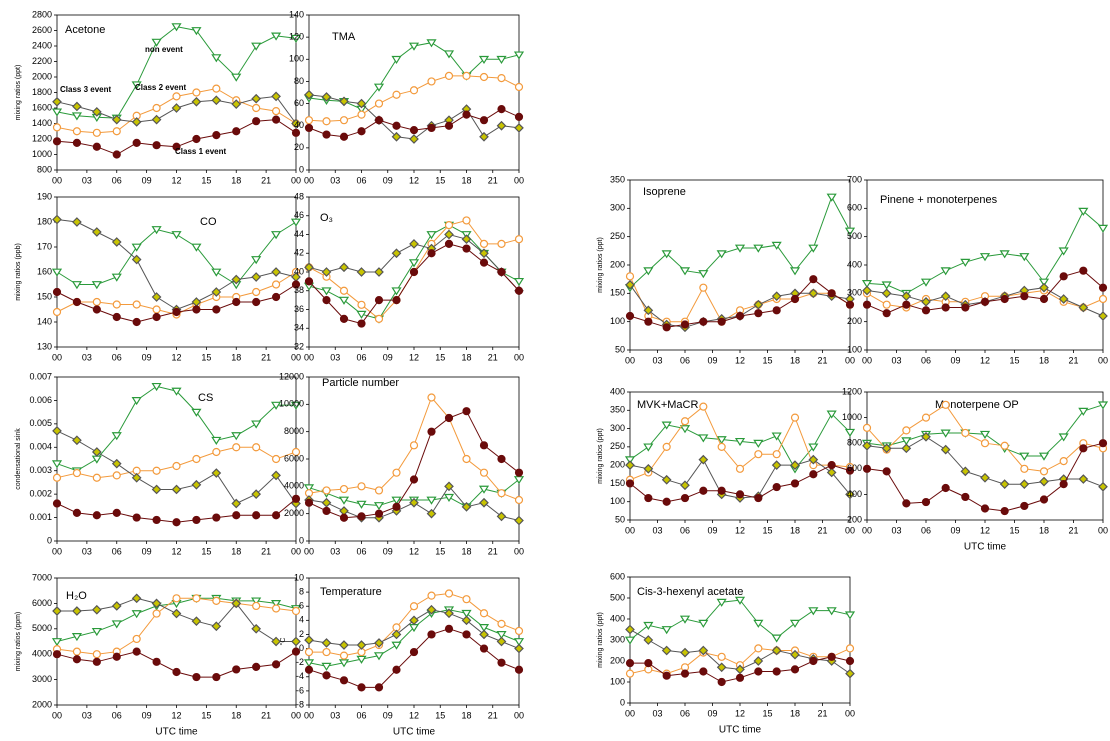  Describe the element at coordinates (294, 486) in the screenshot. I see `y-tick-label: 4000` at that location.